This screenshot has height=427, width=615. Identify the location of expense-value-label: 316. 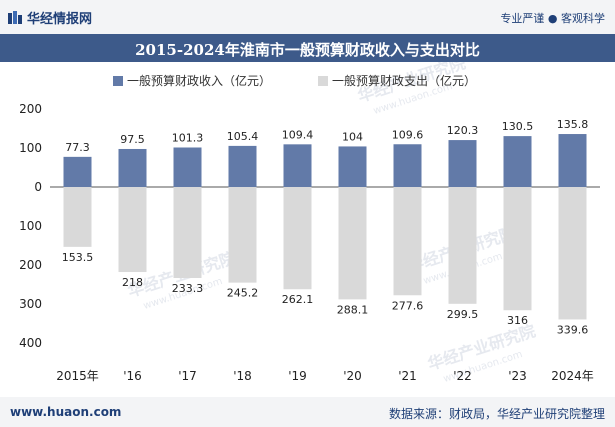
(517, 320).